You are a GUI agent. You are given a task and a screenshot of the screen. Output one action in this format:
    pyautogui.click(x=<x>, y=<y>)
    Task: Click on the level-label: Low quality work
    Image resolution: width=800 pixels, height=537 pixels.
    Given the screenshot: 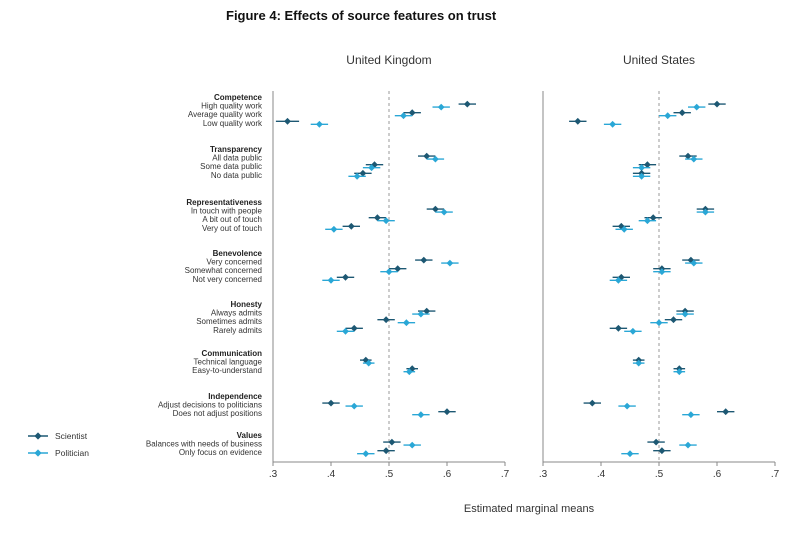 What is the action you would take?
    pyautogui.click(x=233, y=123)
    